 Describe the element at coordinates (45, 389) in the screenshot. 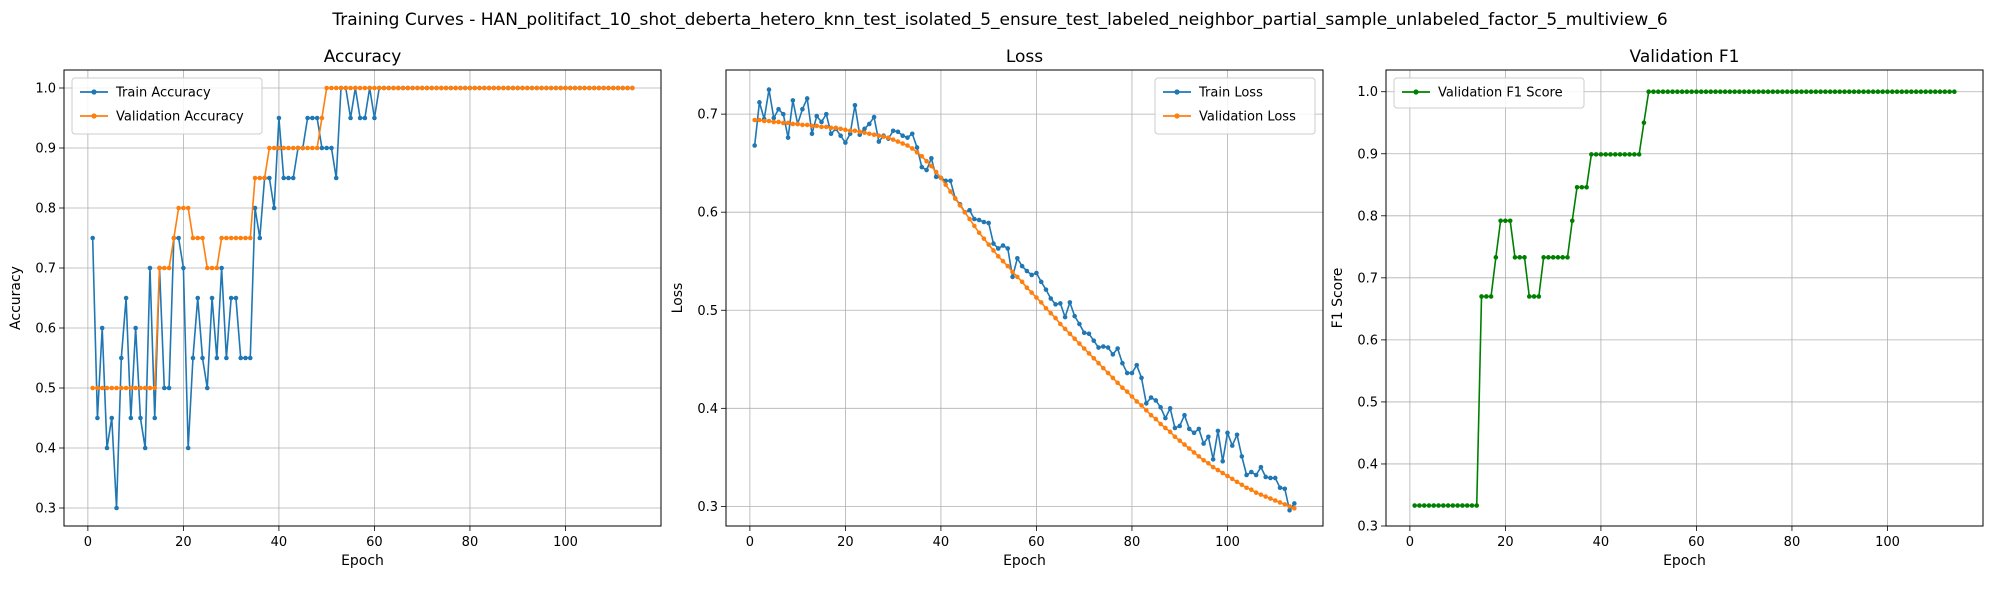

I see `y-tick-label: 0.5` at that location.